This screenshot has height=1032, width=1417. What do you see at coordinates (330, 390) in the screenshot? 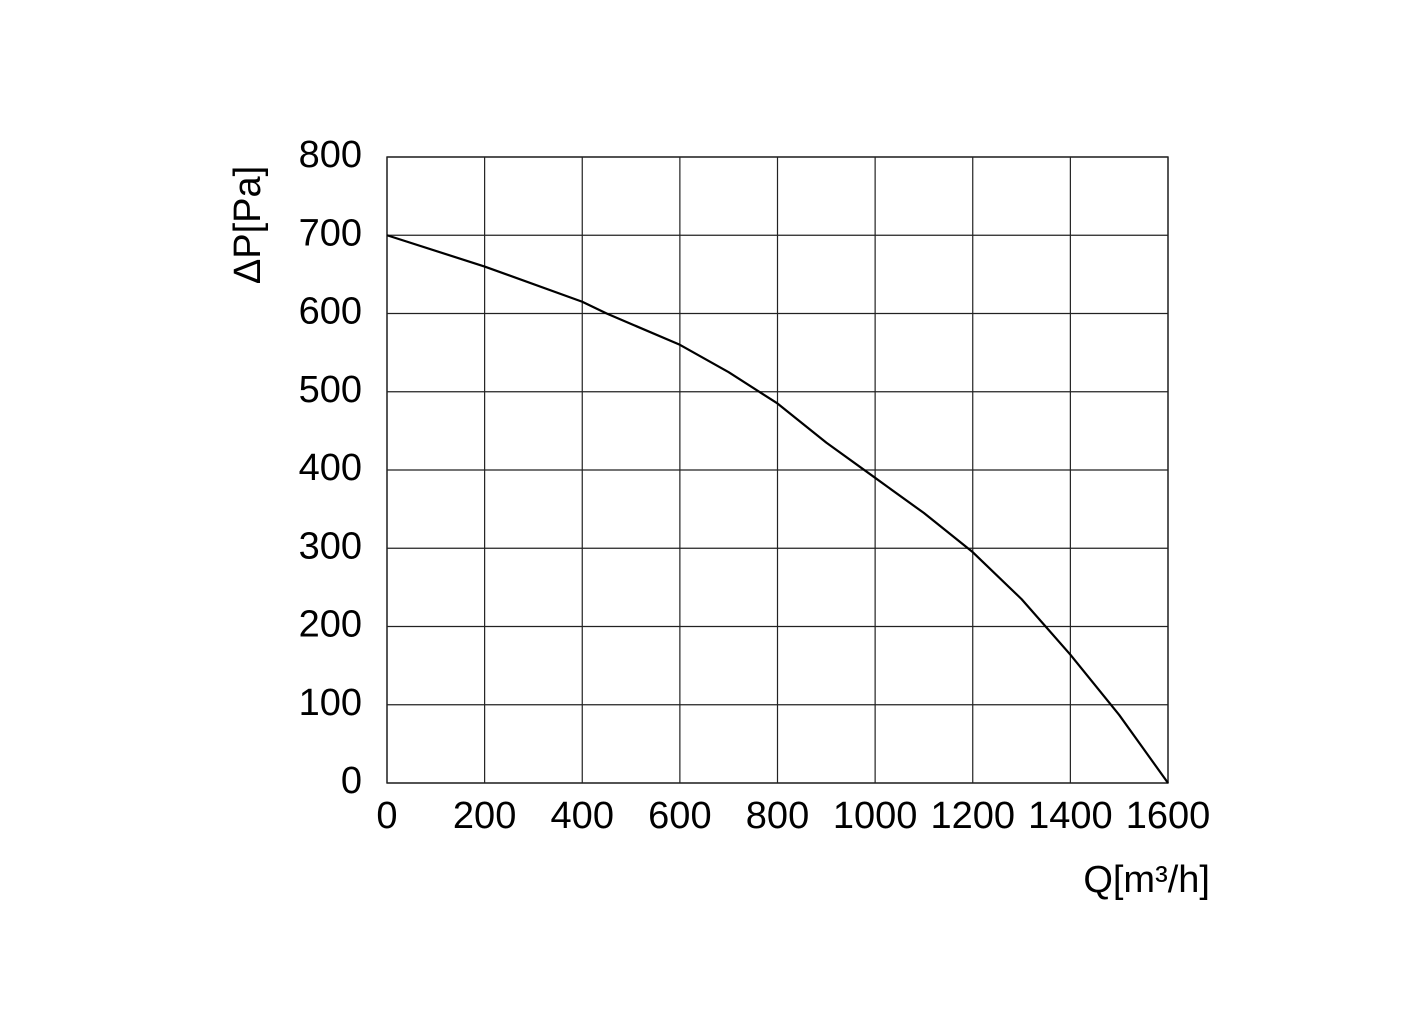
I see `y-tick-label: 500` at bounding box center [330, 390].